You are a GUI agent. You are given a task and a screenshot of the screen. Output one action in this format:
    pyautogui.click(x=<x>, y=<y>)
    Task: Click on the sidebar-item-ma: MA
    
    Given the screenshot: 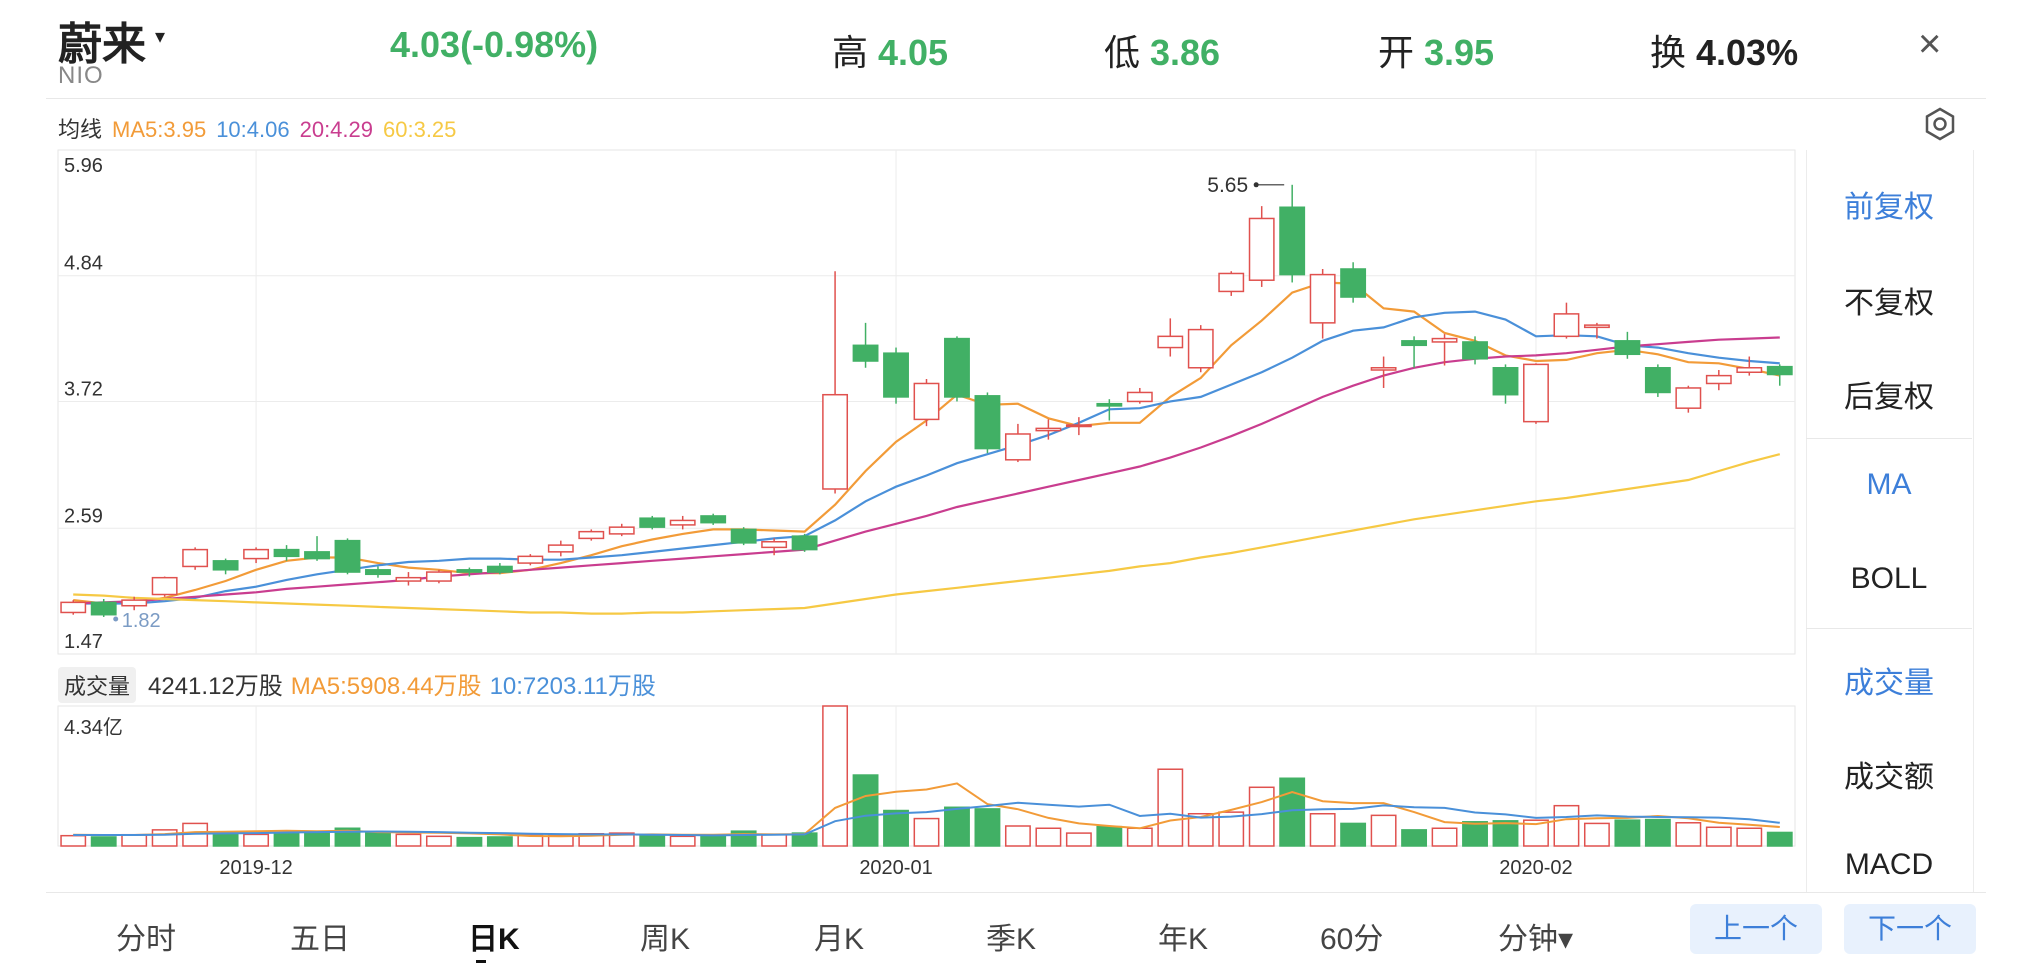 What is the action you would take?
    pyautogui.click(x=1889, y=484)
    